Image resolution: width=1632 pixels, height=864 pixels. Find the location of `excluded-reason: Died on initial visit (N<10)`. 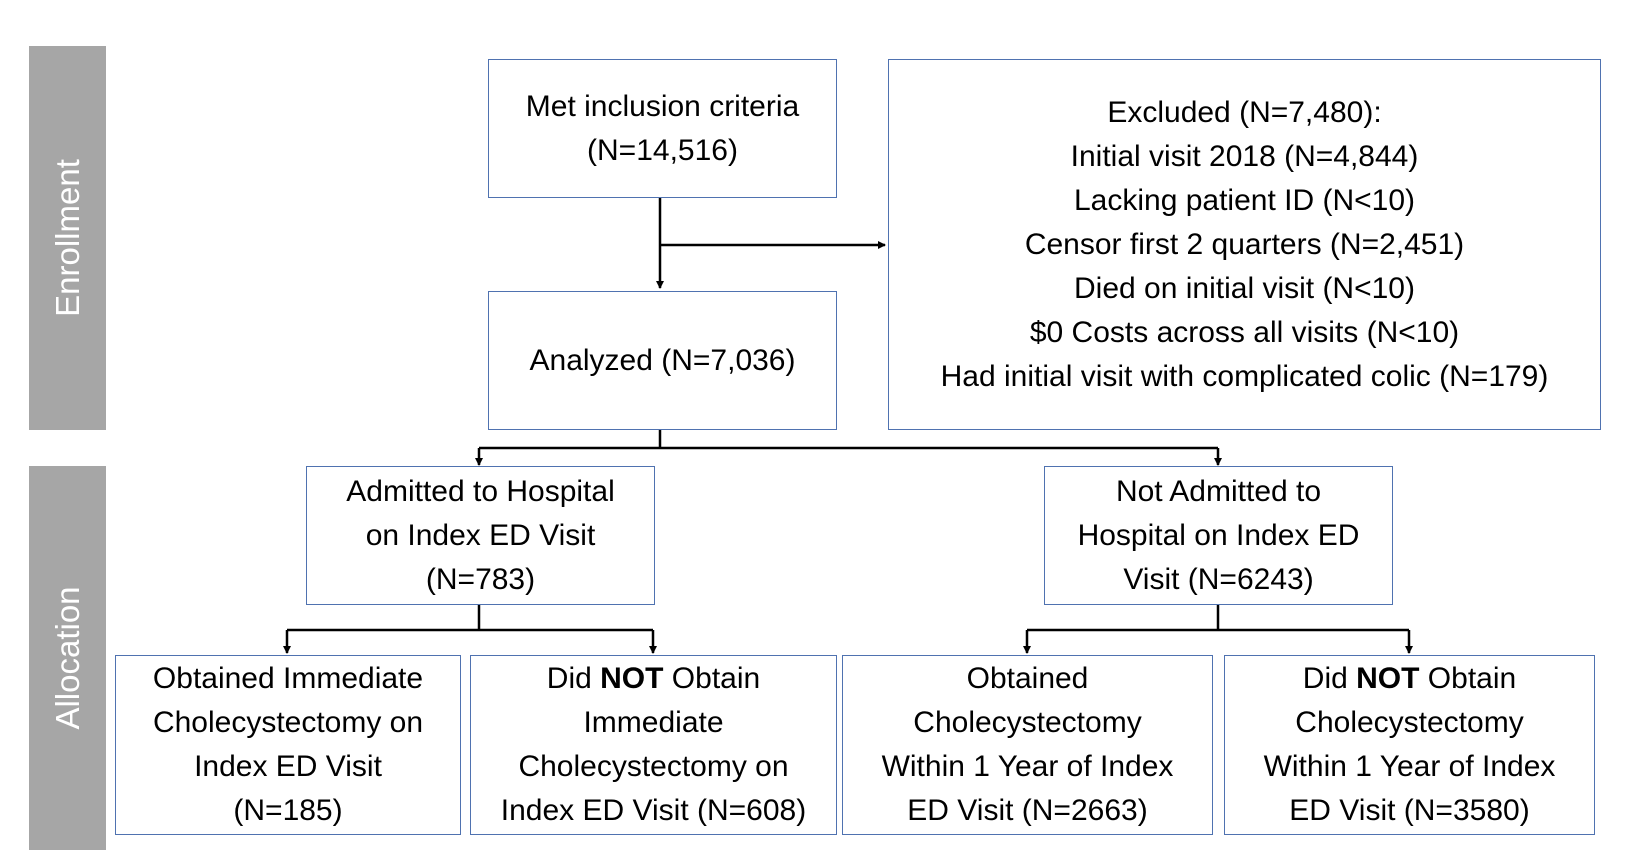

excluded-reason: Died on initial visit (N<10) is located at coordinates (1244, 288).